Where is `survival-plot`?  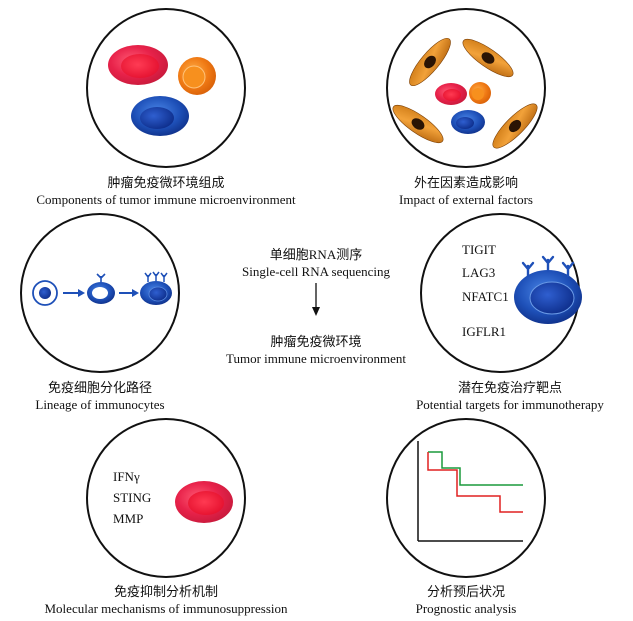 survival-plot is located at coordinates (470, 491).